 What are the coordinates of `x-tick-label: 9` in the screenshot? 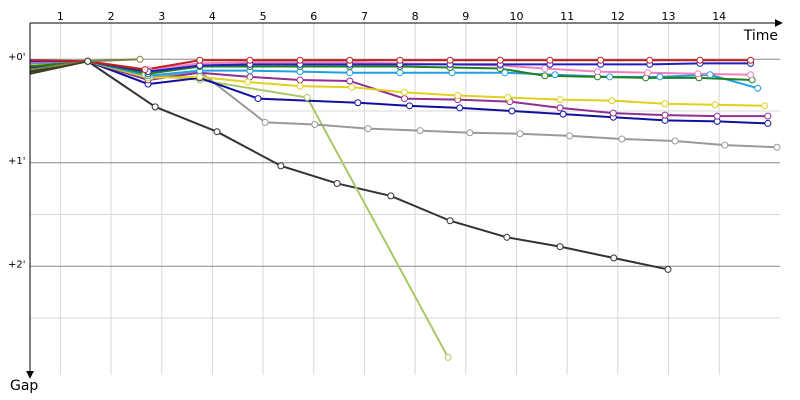 It's located at (465, 16).